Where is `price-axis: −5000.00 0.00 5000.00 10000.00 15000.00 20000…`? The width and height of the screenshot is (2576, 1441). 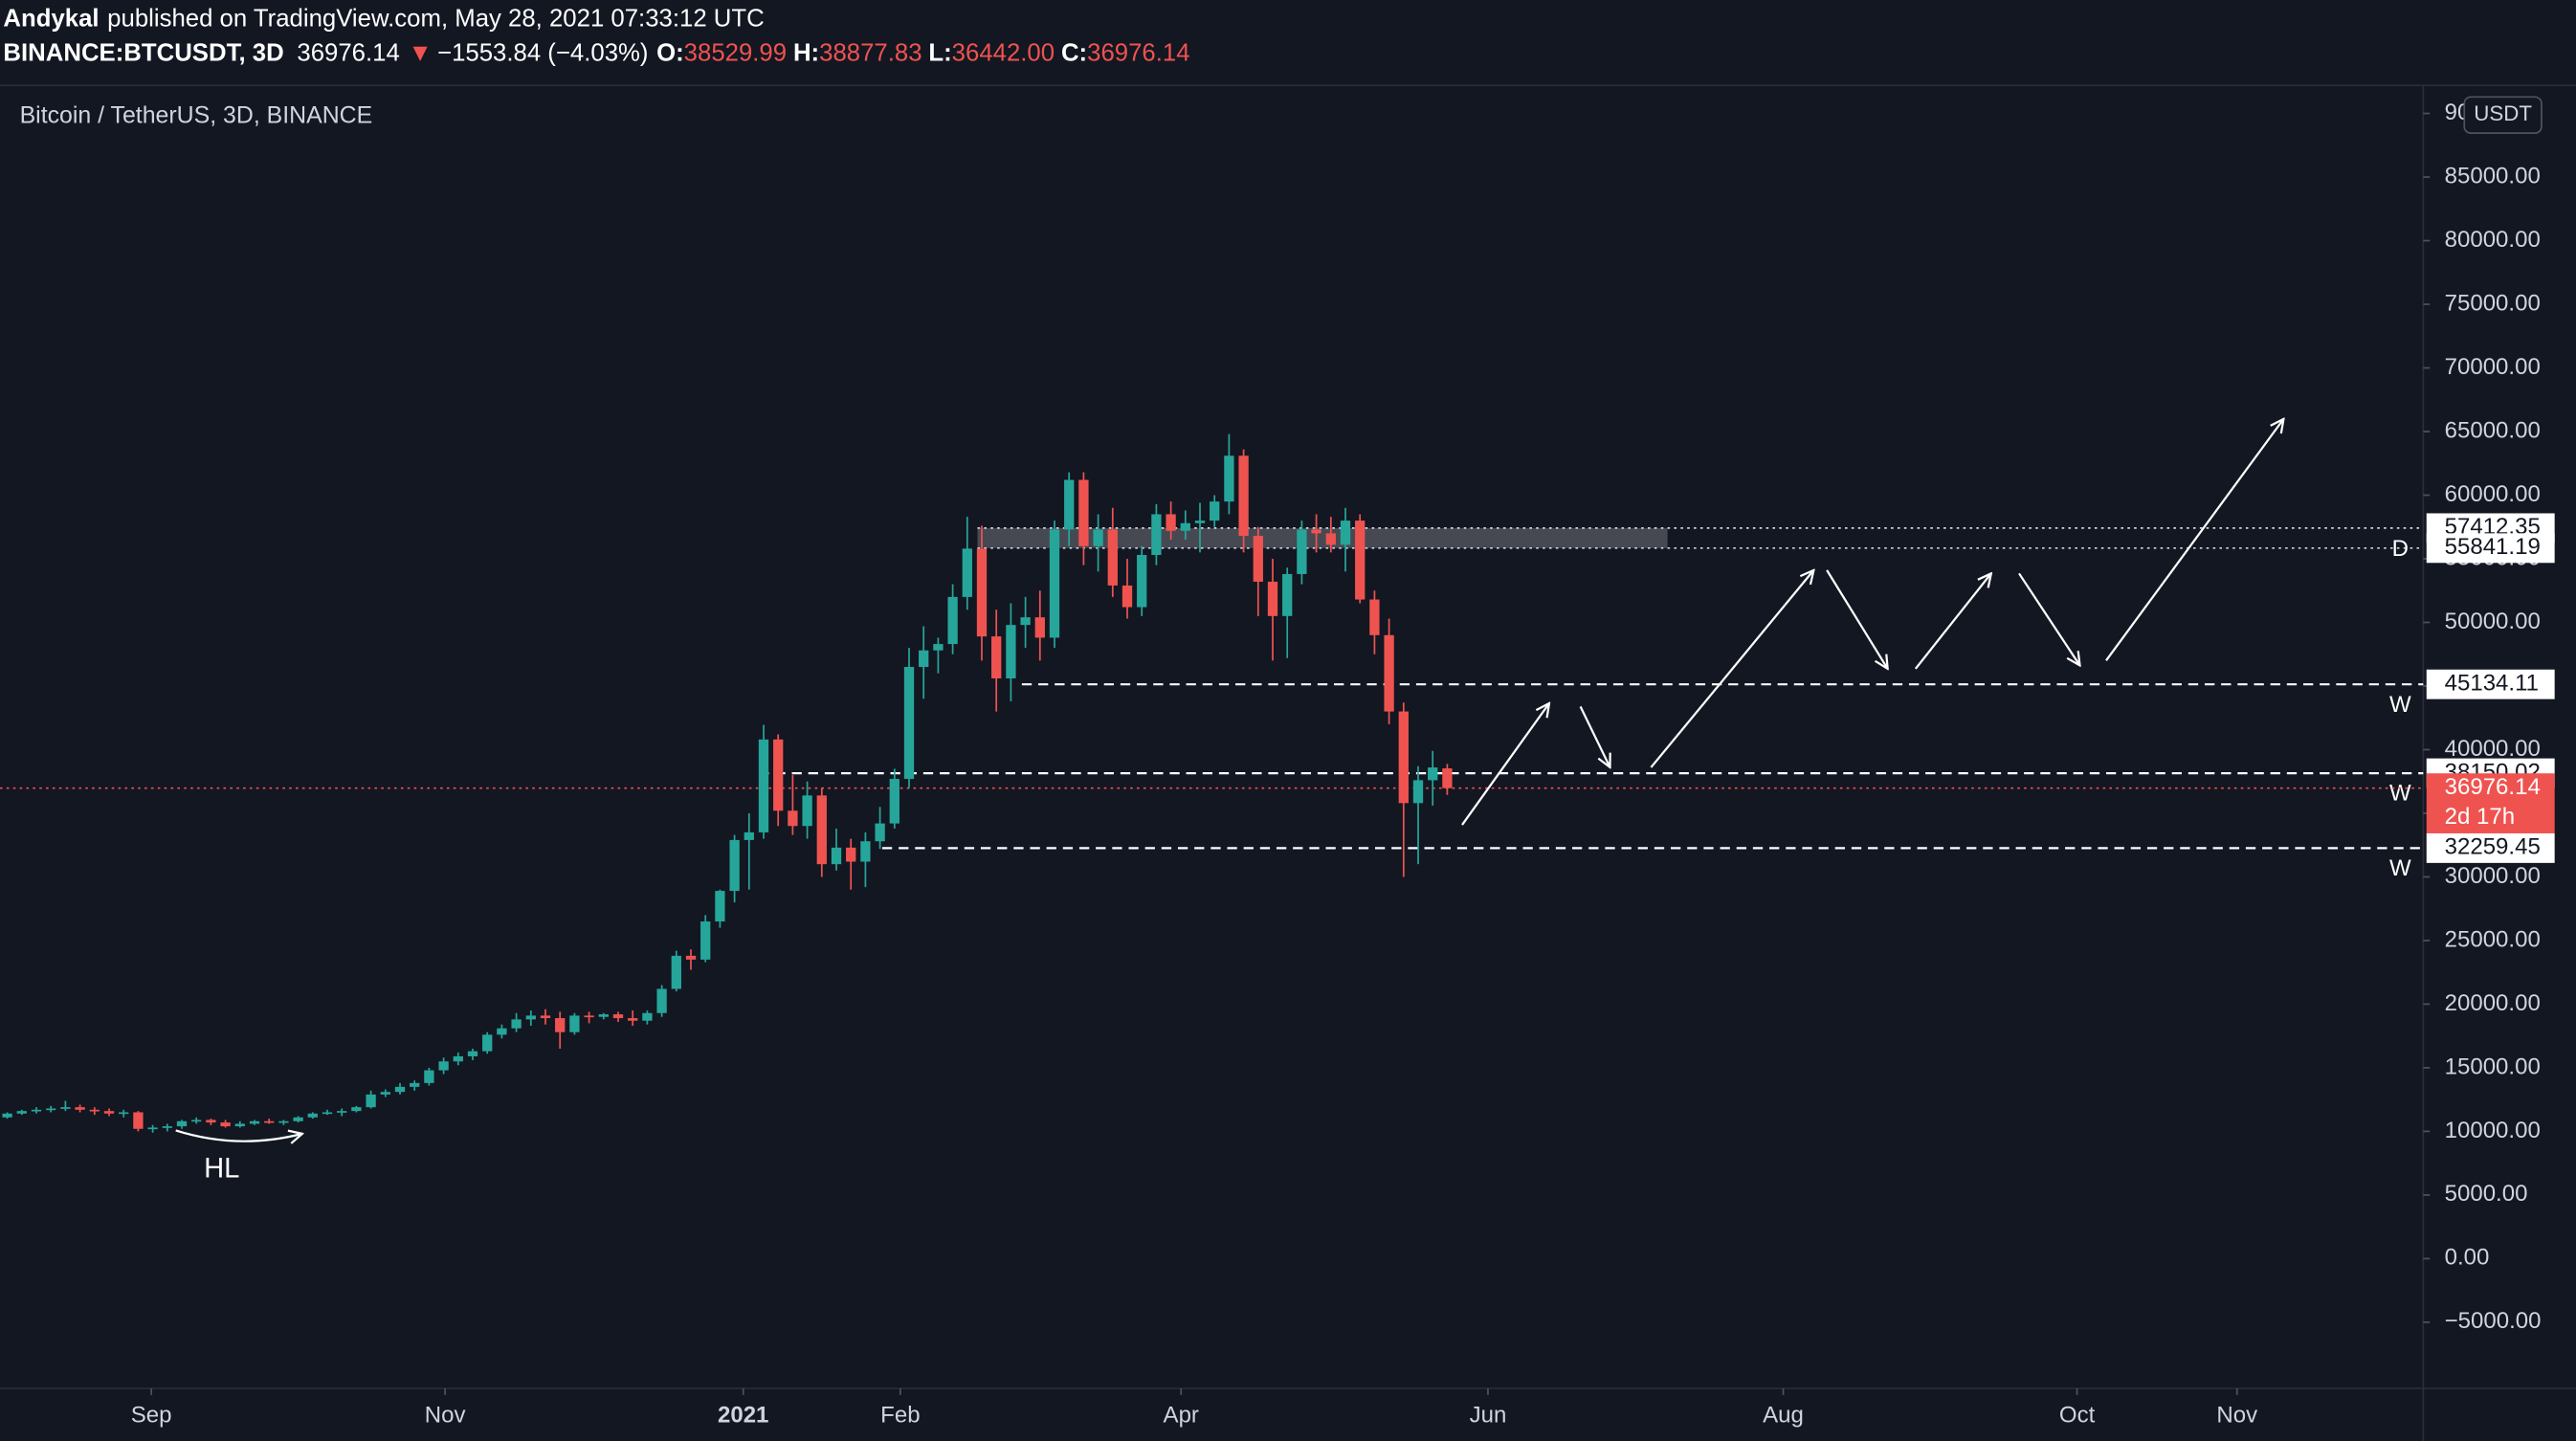 price-axis: −5000.00 0.00 5000.00 10000.00 15000.00 20000… is located at coordinates (2489, 715).